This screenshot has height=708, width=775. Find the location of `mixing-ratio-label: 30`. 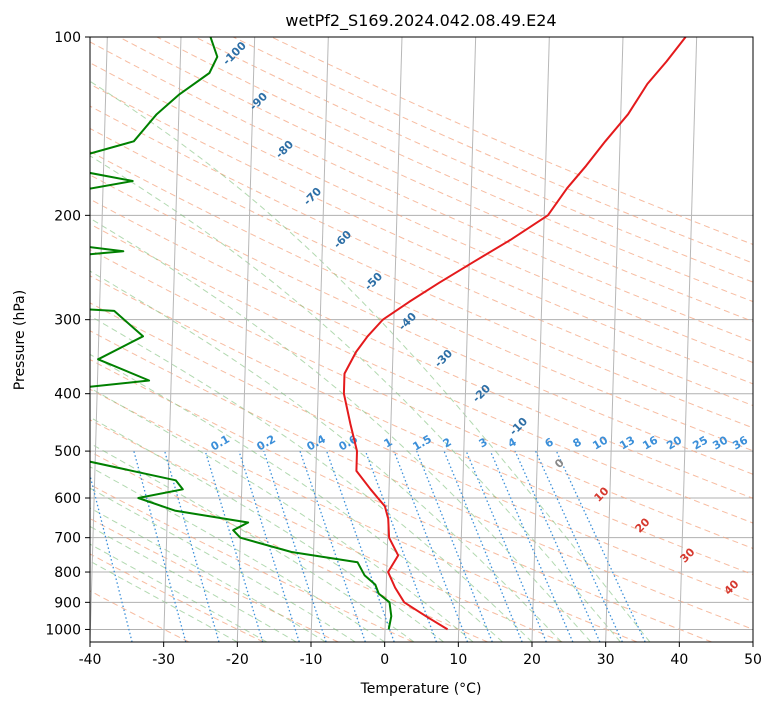

mixing-ratio-label: 30 is located at coordinates (720, 442).